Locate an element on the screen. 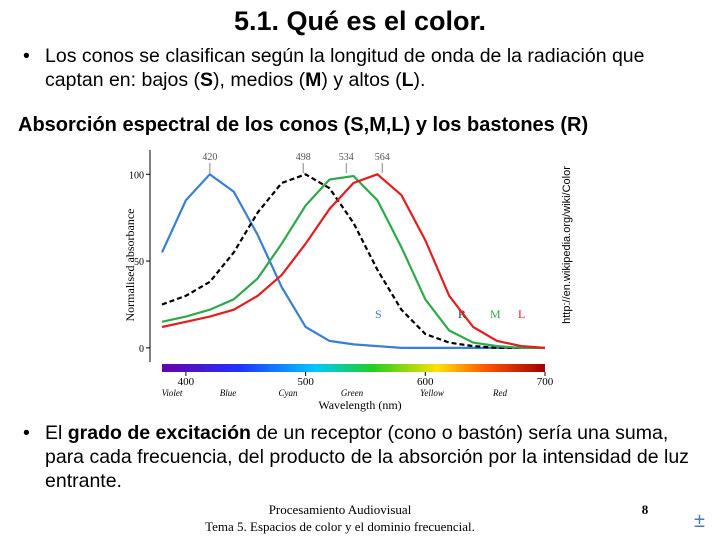  spectrum-bar is located at coordinates (353, 368).